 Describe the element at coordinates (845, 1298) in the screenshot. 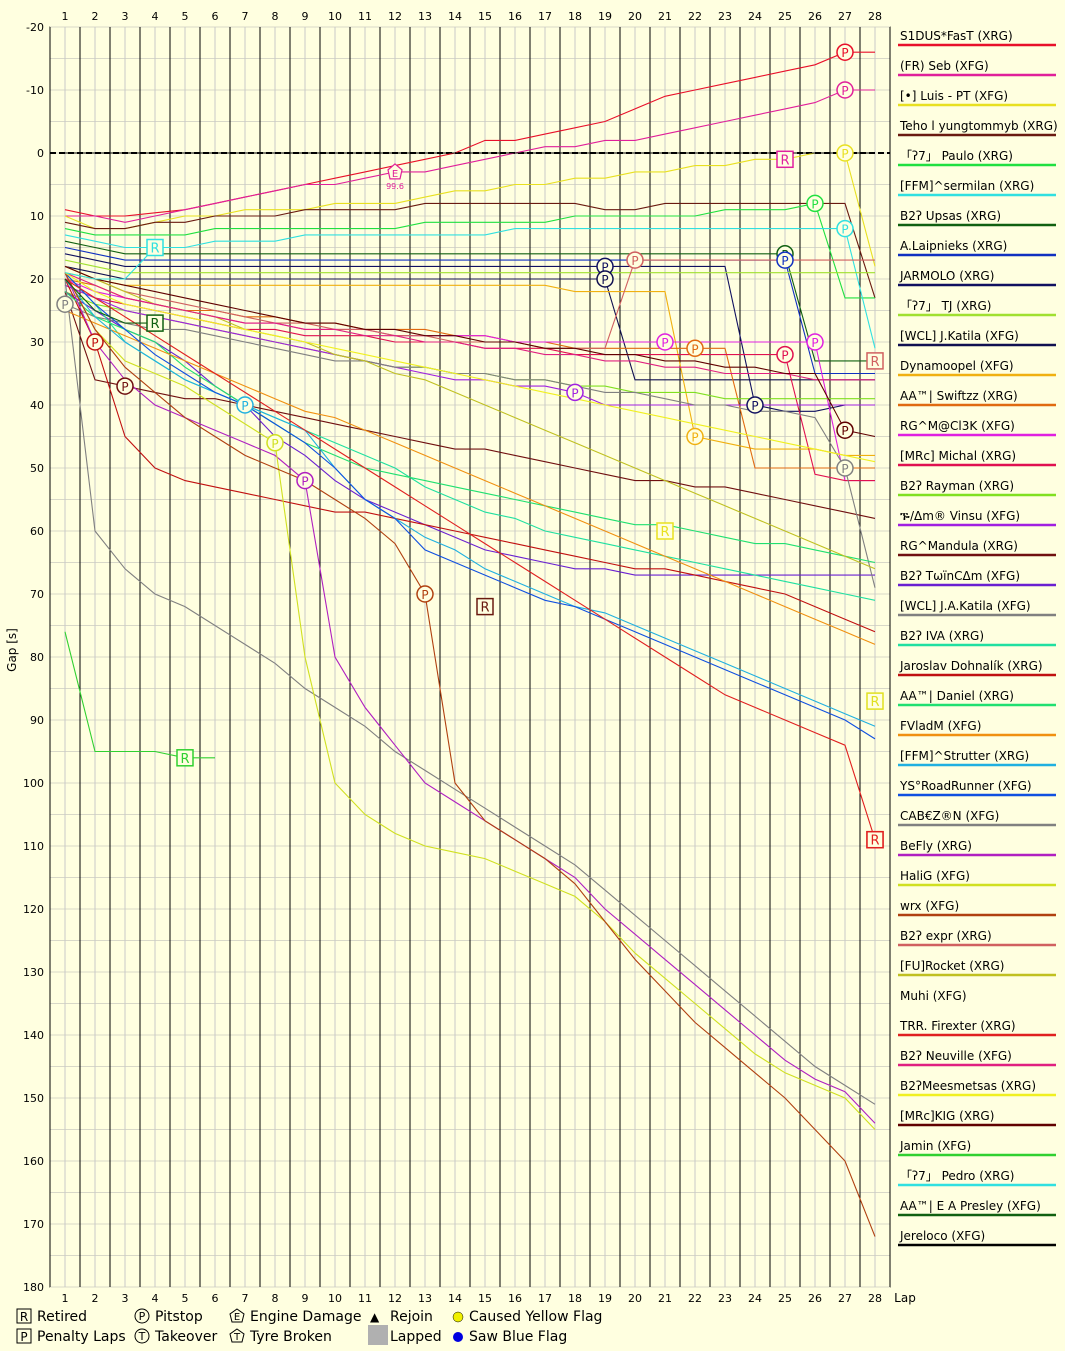

I see `x-tick-label: 27` at that location.